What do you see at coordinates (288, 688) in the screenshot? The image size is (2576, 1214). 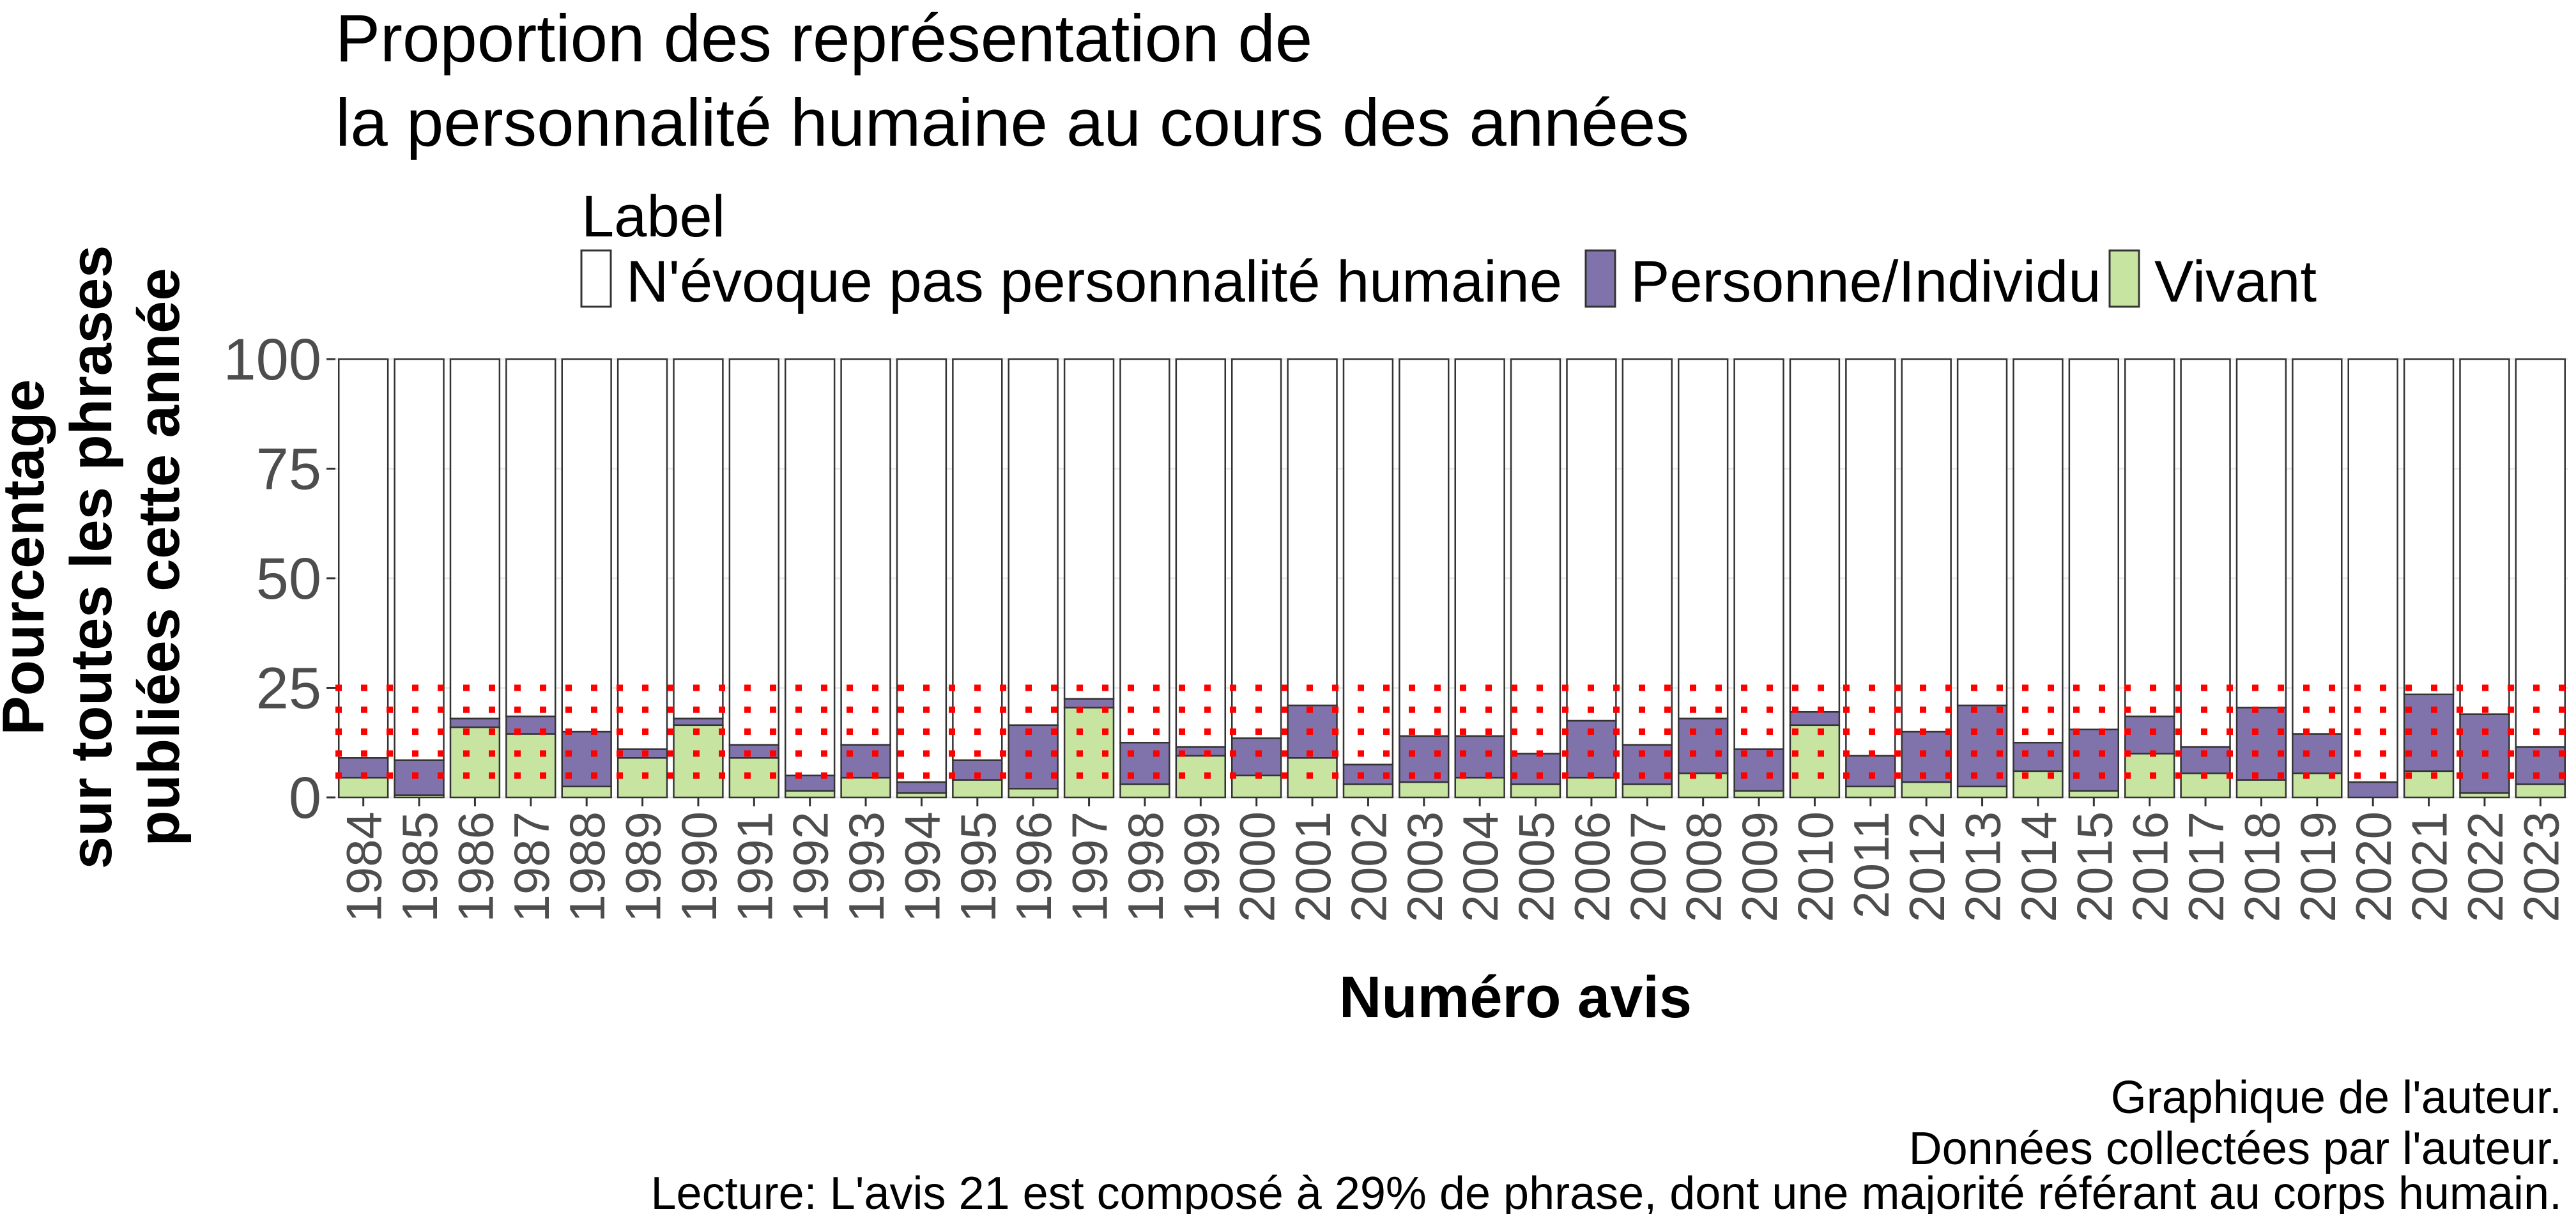 I see `y-tick-label-25: 25` at bounding box center [288, 688].